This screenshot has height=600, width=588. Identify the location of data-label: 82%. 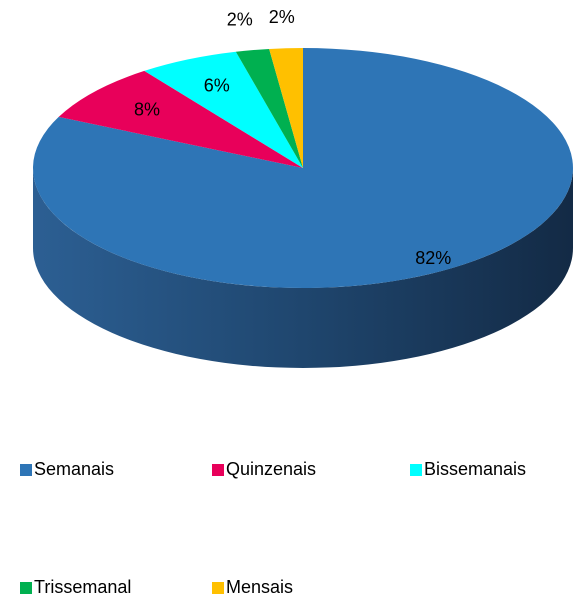
(433, 258).